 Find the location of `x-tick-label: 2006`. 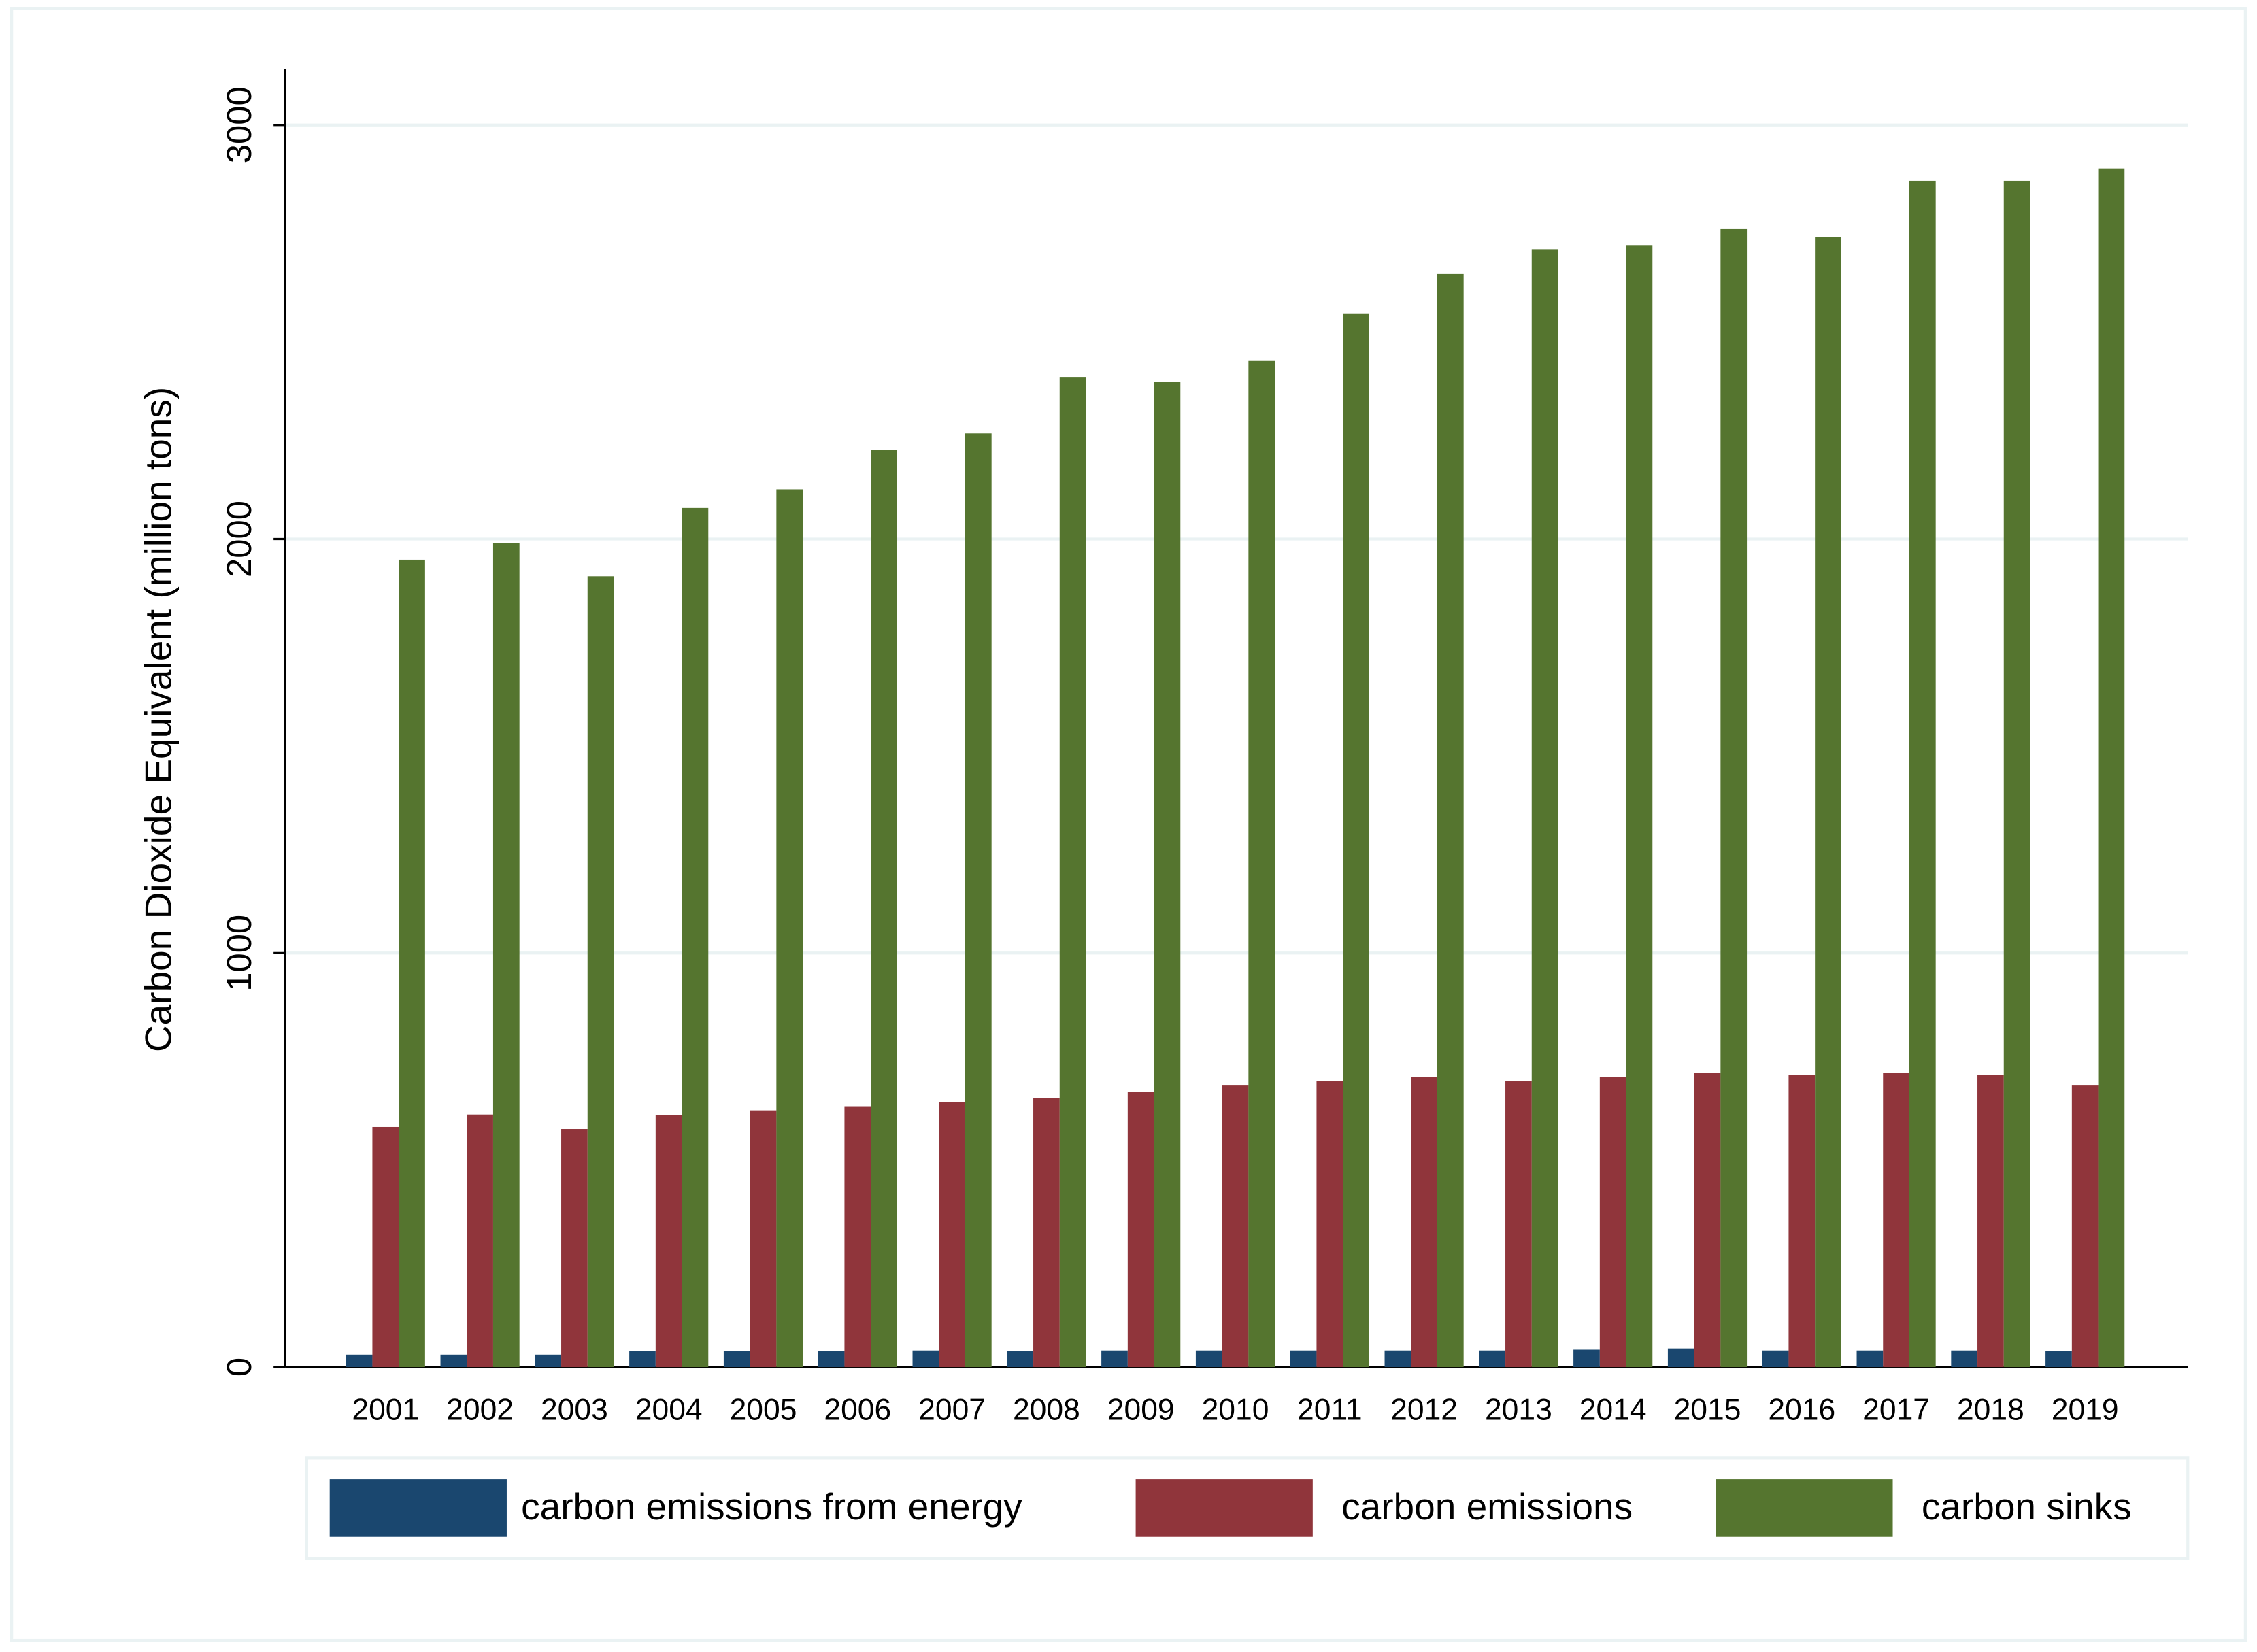

x-tick-label: 2006 is located at coordinates (857, 1410).